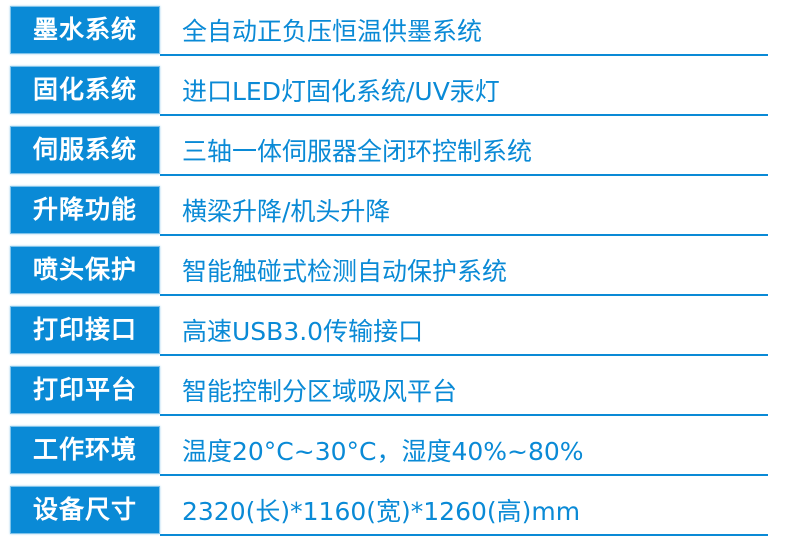  Describe the element at coordinates (85, 510) in the screenshot. I see `spec-label: 设备尺寸` at that location.